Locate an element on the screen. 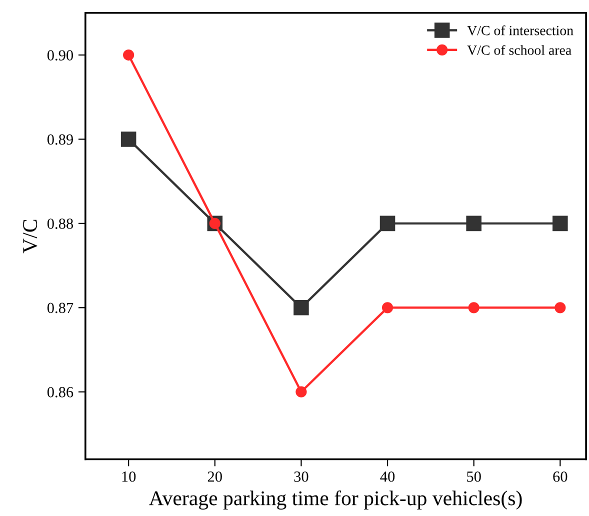 The height and width of the screenshot is (516, 589). legend-label: V/C of intersection is located at coordinates (520, 30).